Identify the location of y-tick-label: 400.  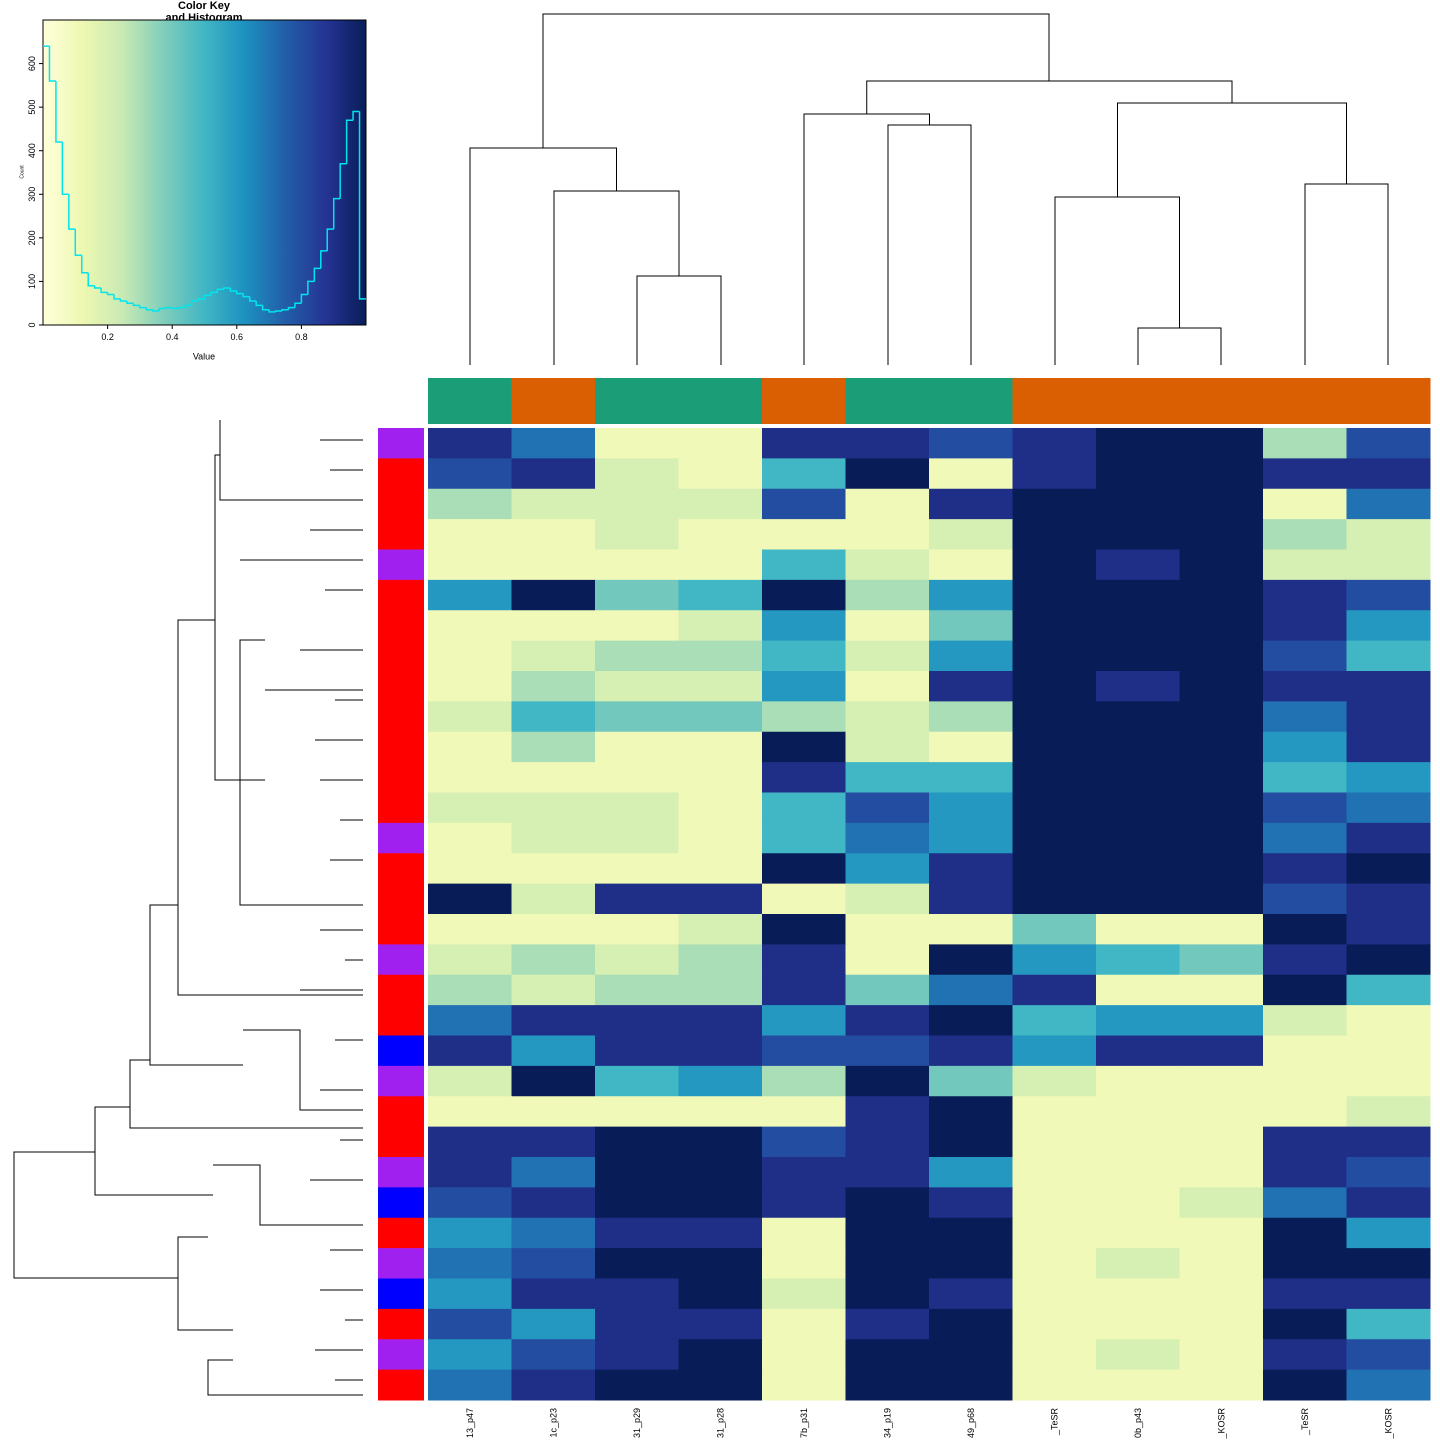
(32, 150).